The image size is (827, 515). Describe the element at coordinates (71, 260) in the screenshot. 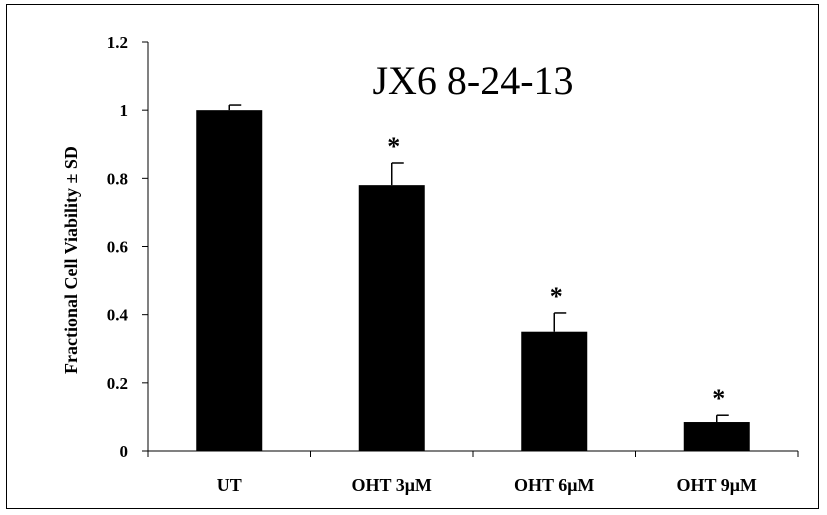

I see `y-axis-title: Fractional Cell Viability ± SD` at that location.